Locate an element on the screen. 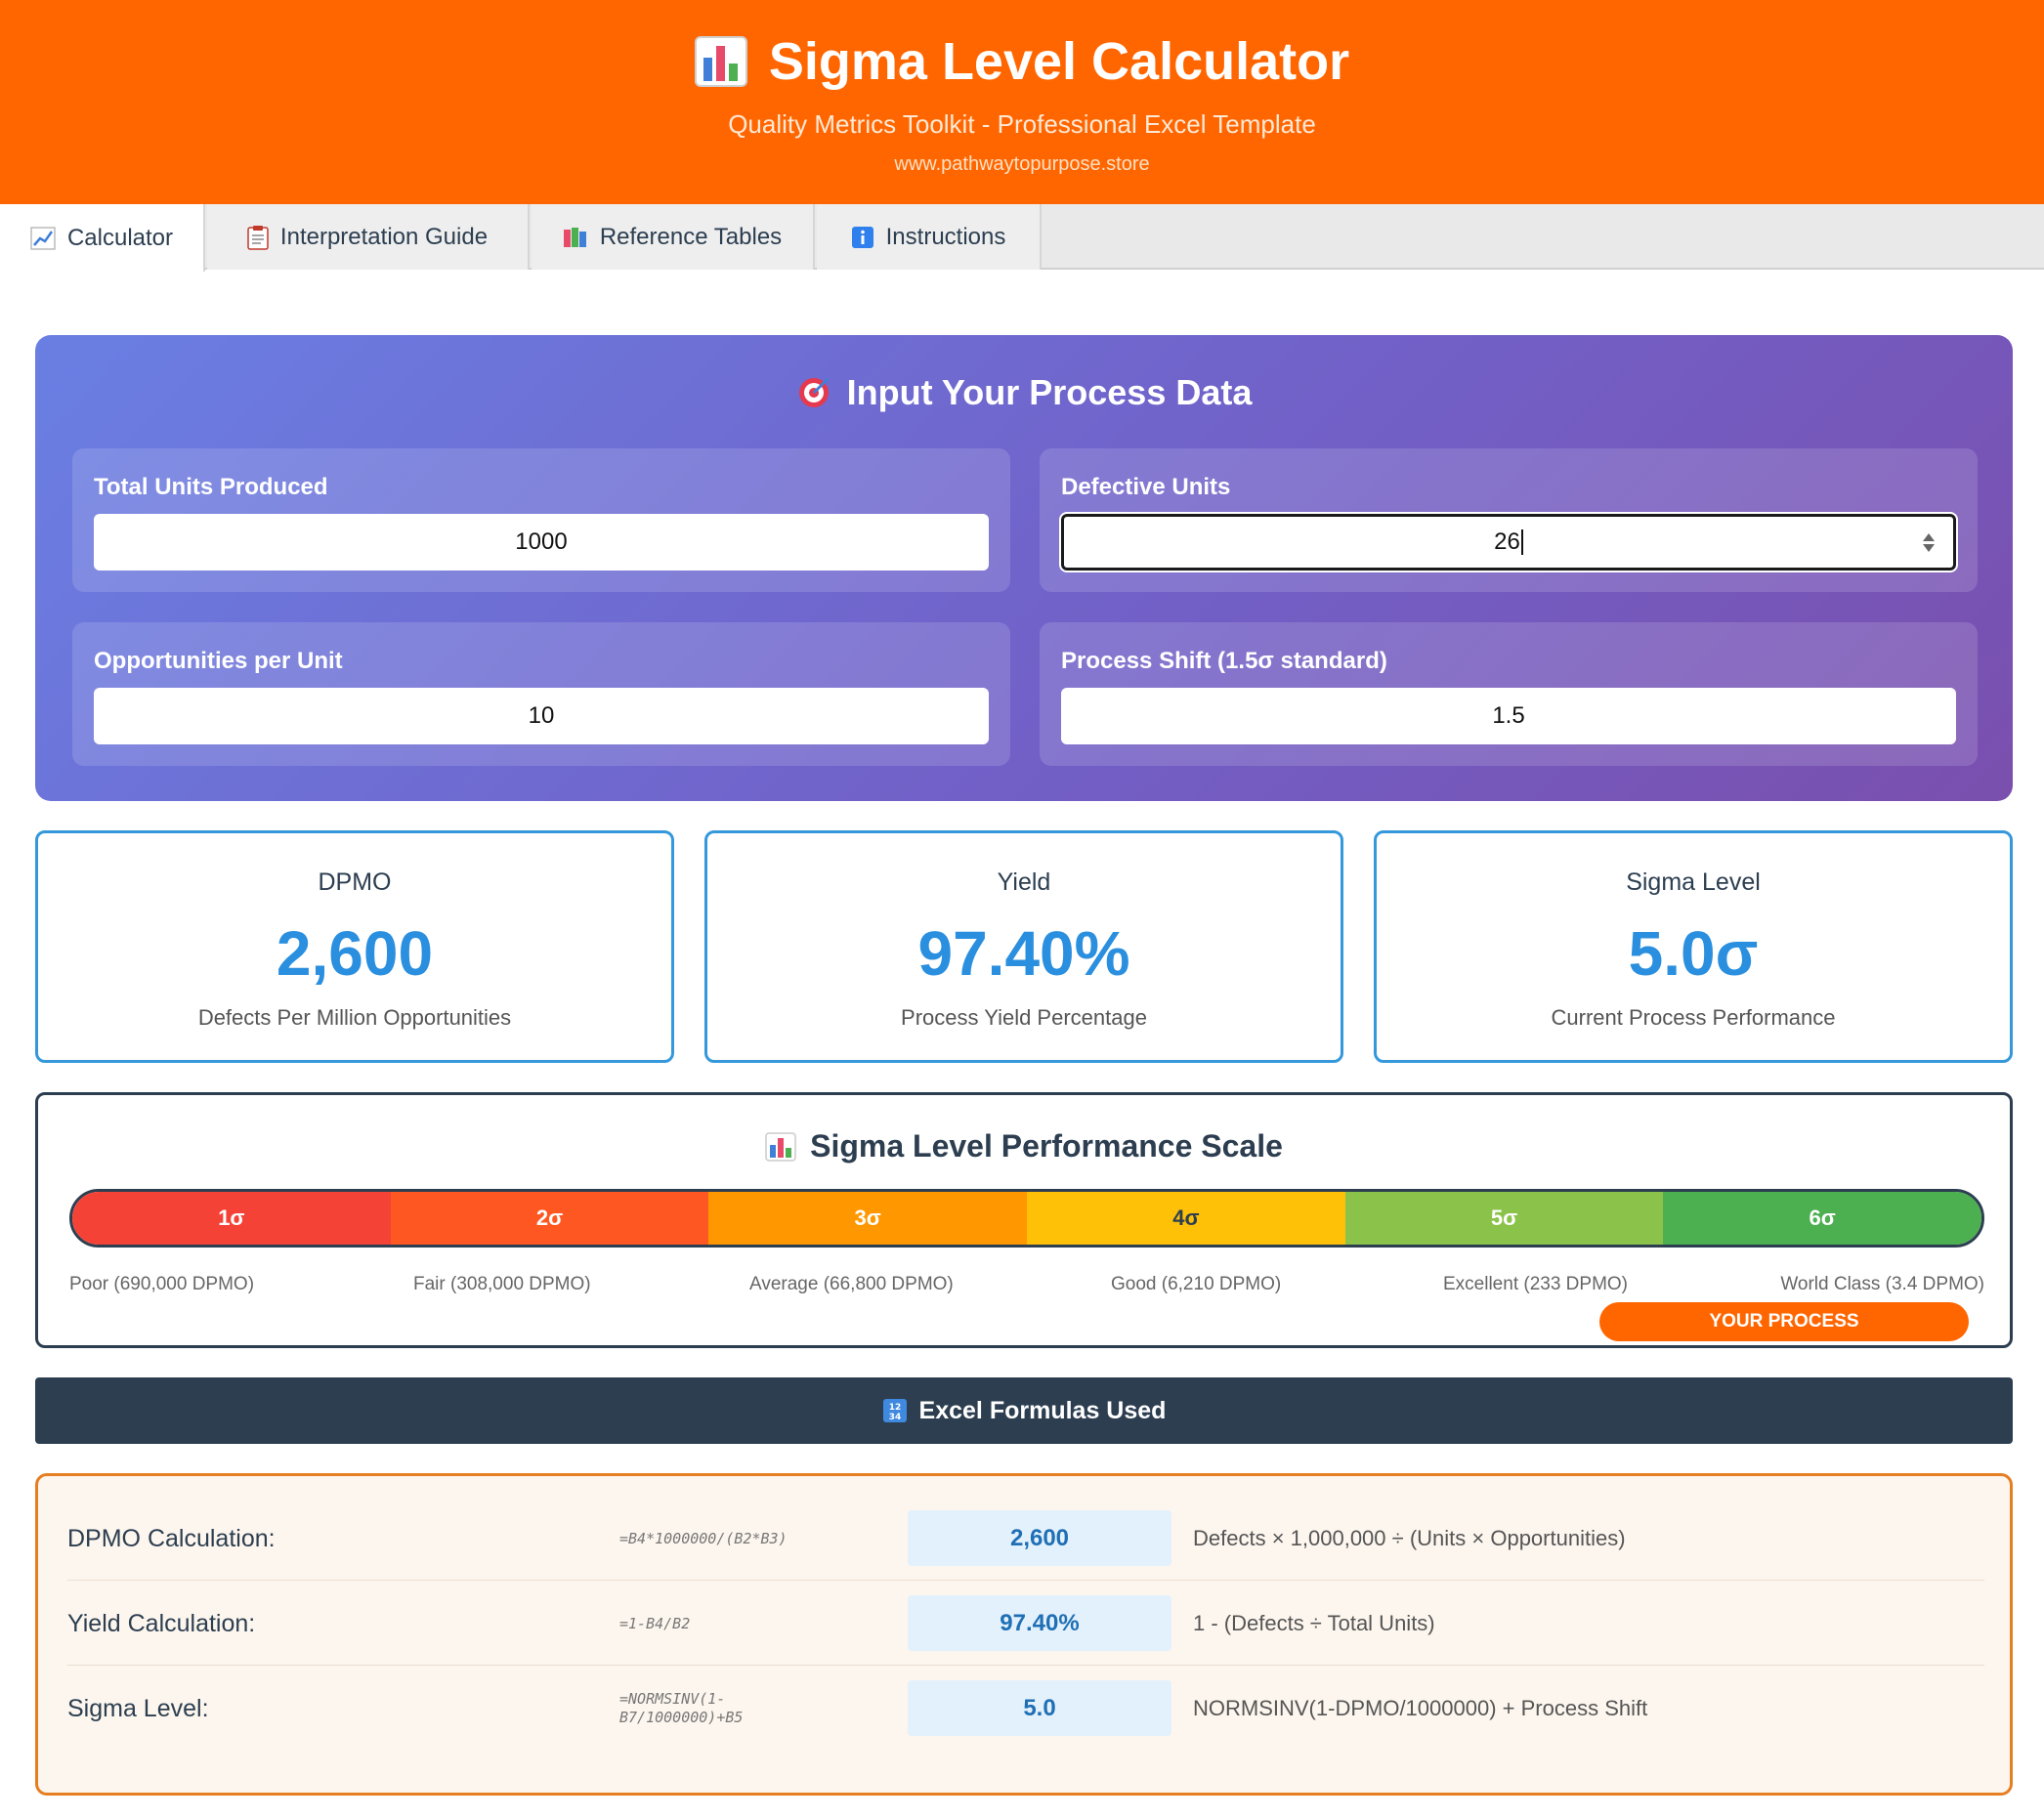 Image resolution: width=2044 pixels, height=1819 pixels. input-panel-title: Input Your Process Data is located at coordinates (1024, 392).